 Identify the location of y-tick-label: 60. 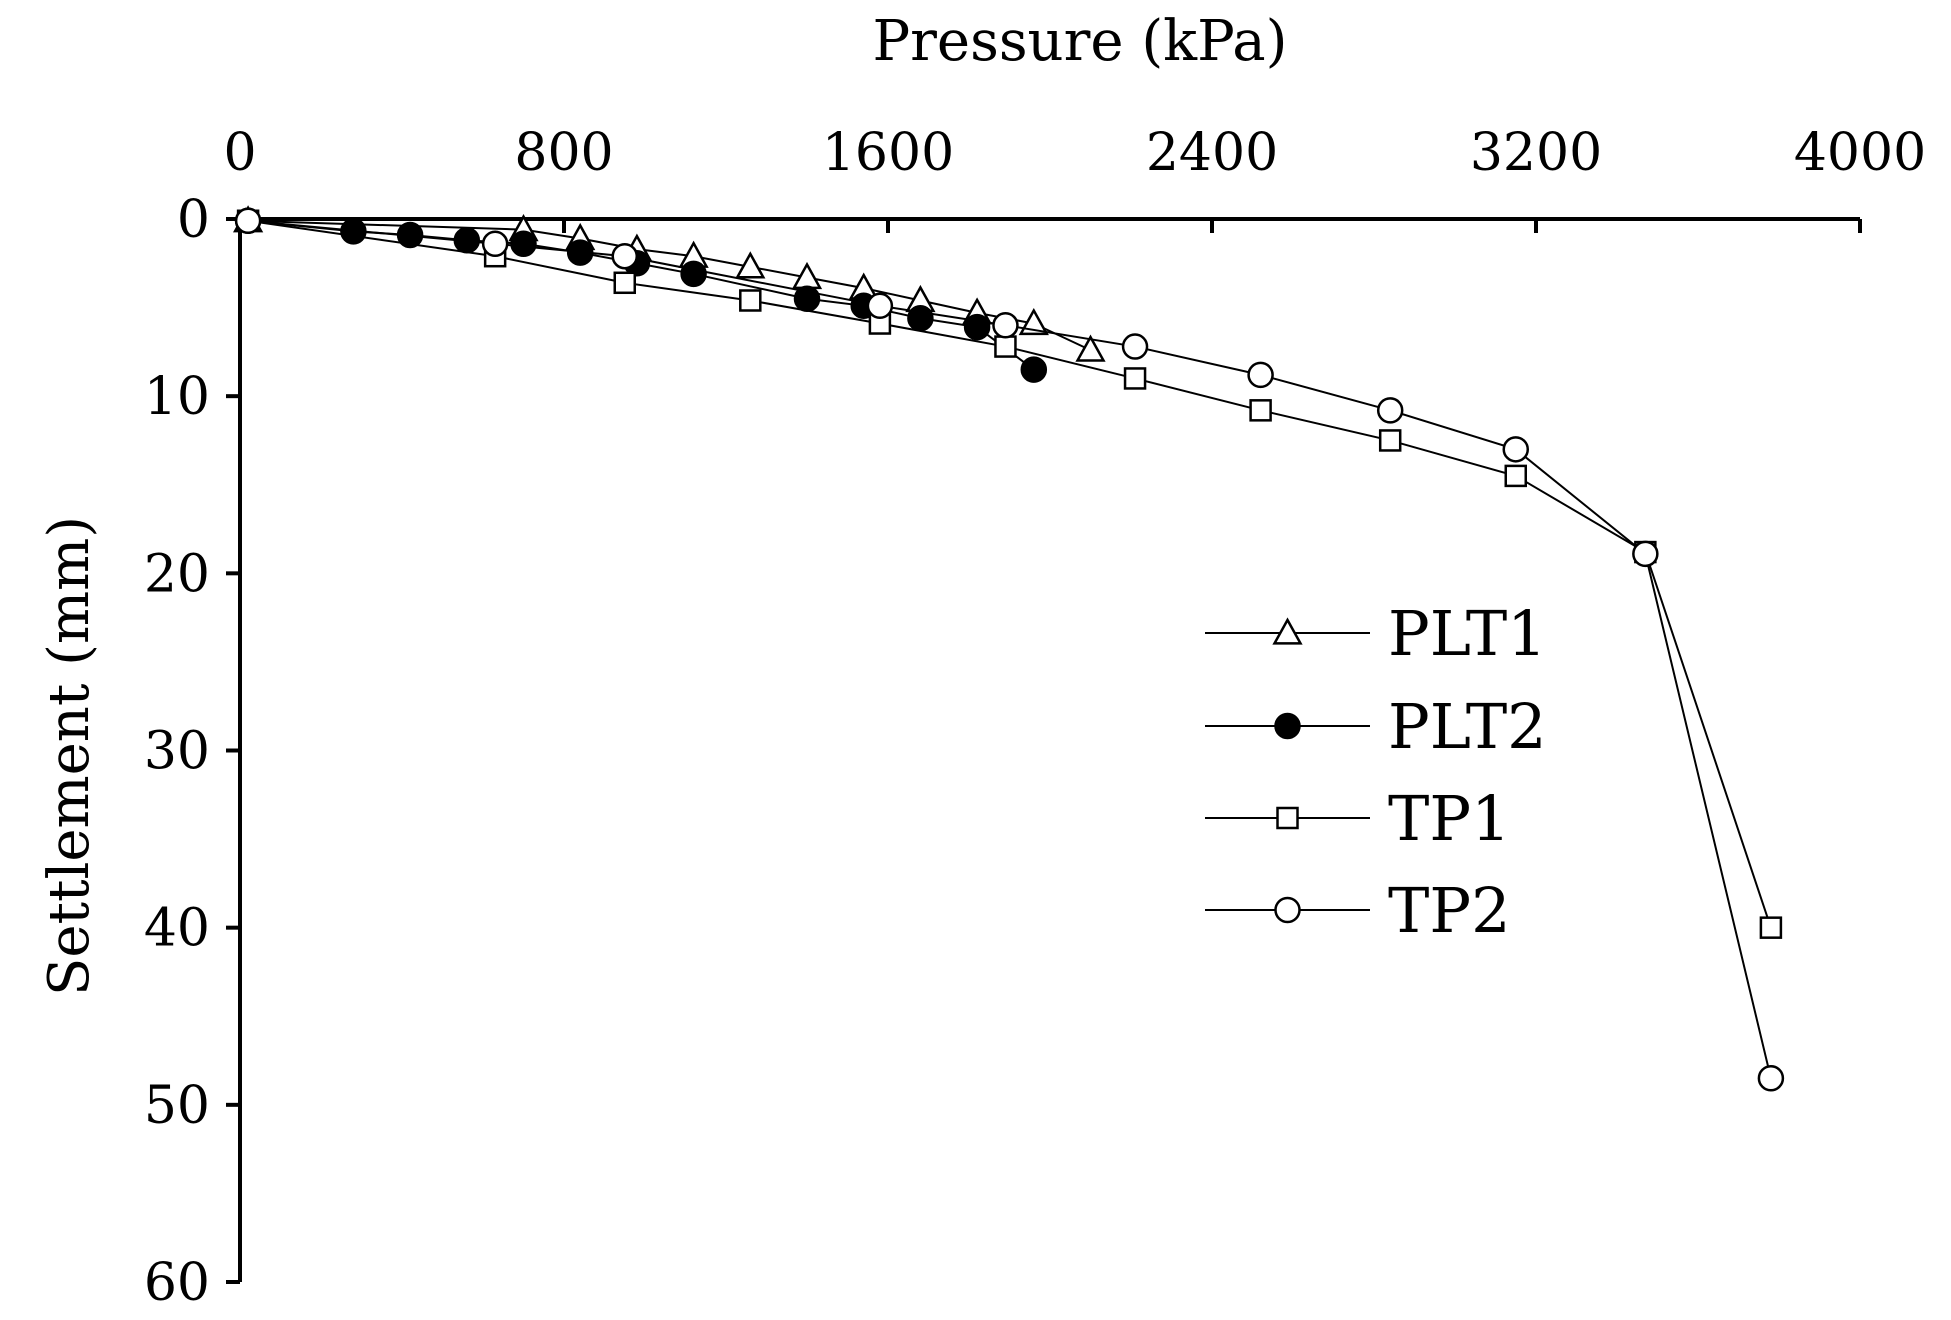
(177, 1283).